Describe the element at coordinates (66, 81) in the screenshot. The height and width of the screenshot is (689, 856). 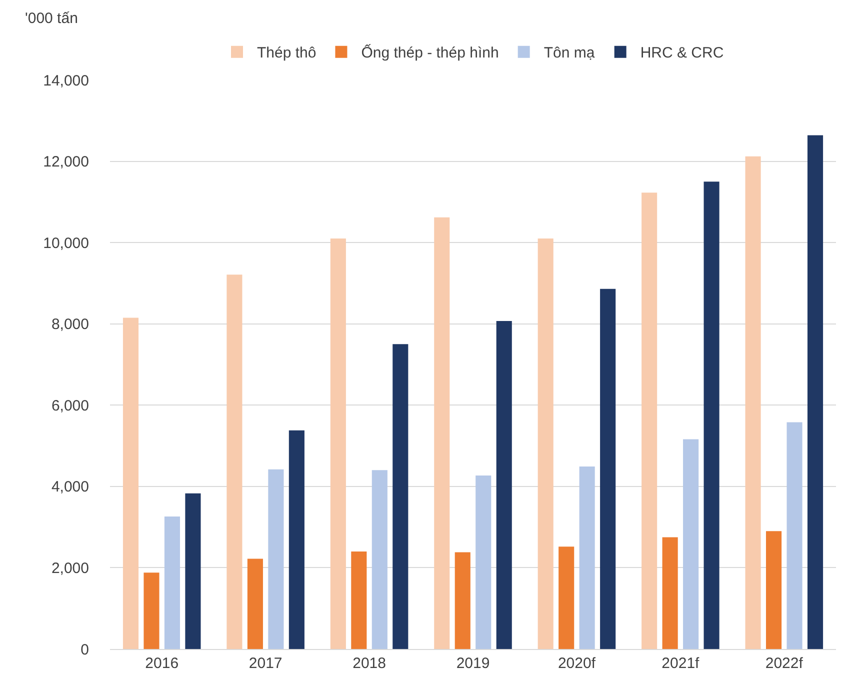
I see `y-tick-label: 14,000` at that location.